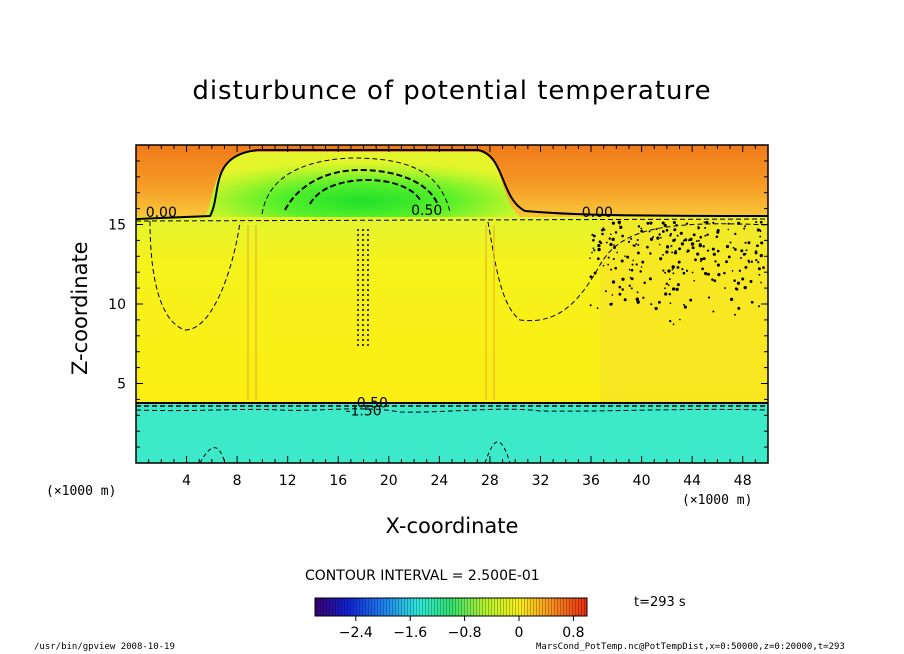  I want to click on y-tick-label: 10, so click(117, 305).